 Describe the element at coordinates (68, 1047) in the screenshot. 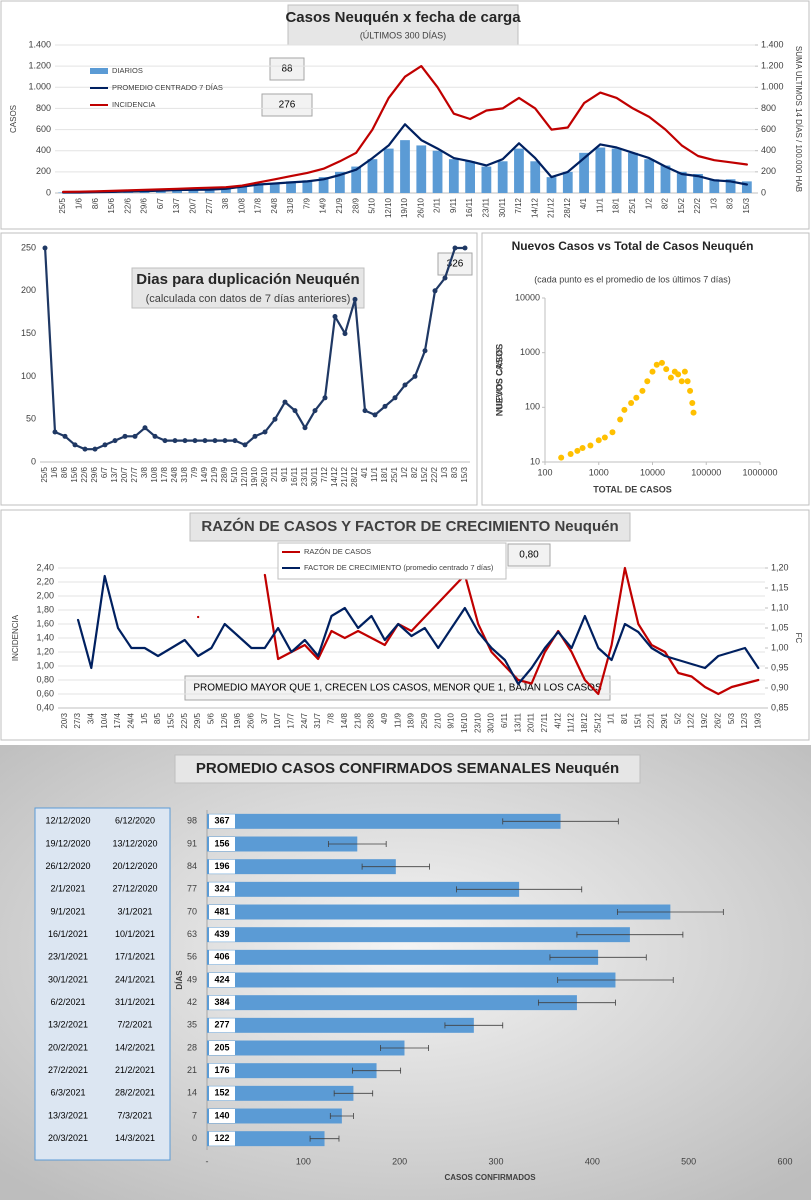

I see `date-cell: 20/2/2021` at that location.